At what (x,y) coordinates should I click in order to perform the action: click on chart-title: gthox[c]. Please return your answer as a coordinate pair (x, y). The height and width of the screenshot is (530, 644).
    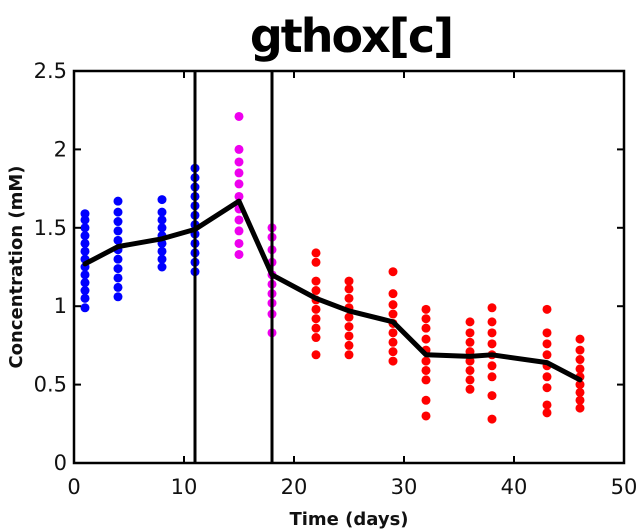
    Looking at the image, I should click on (351, 36).